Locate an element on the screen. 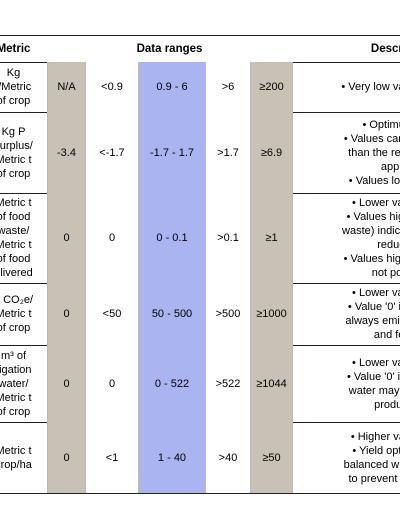 The width and height of the screenshot is (400, 516). cell-text: ≥1 is located at coordinates (271, 238).